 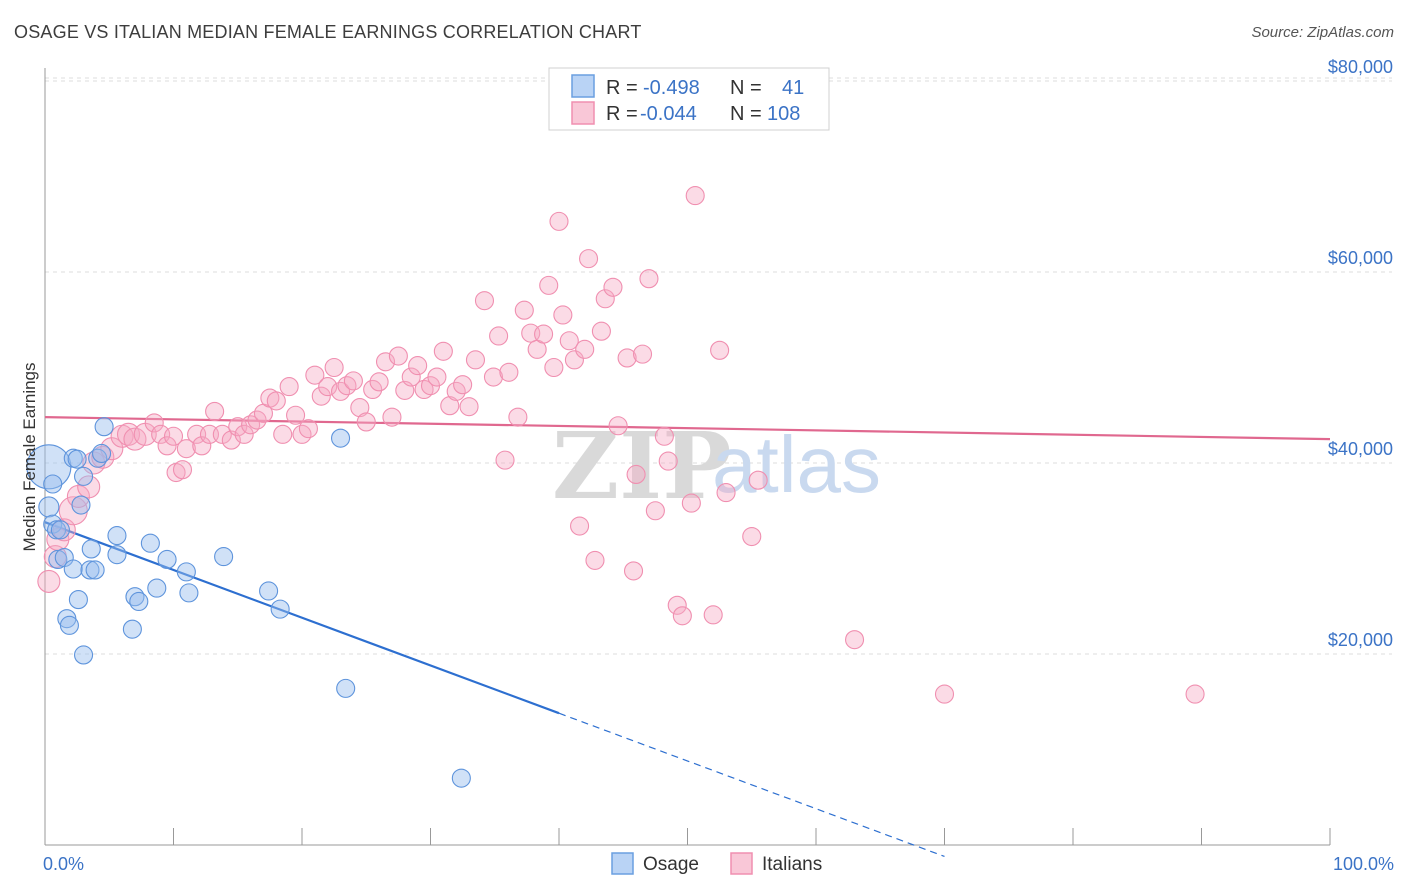 What do you see at coordinates (1360, 640) in the screenshot?
I see `y-tick-label: $20,000` at bounding box center [1360, 640].